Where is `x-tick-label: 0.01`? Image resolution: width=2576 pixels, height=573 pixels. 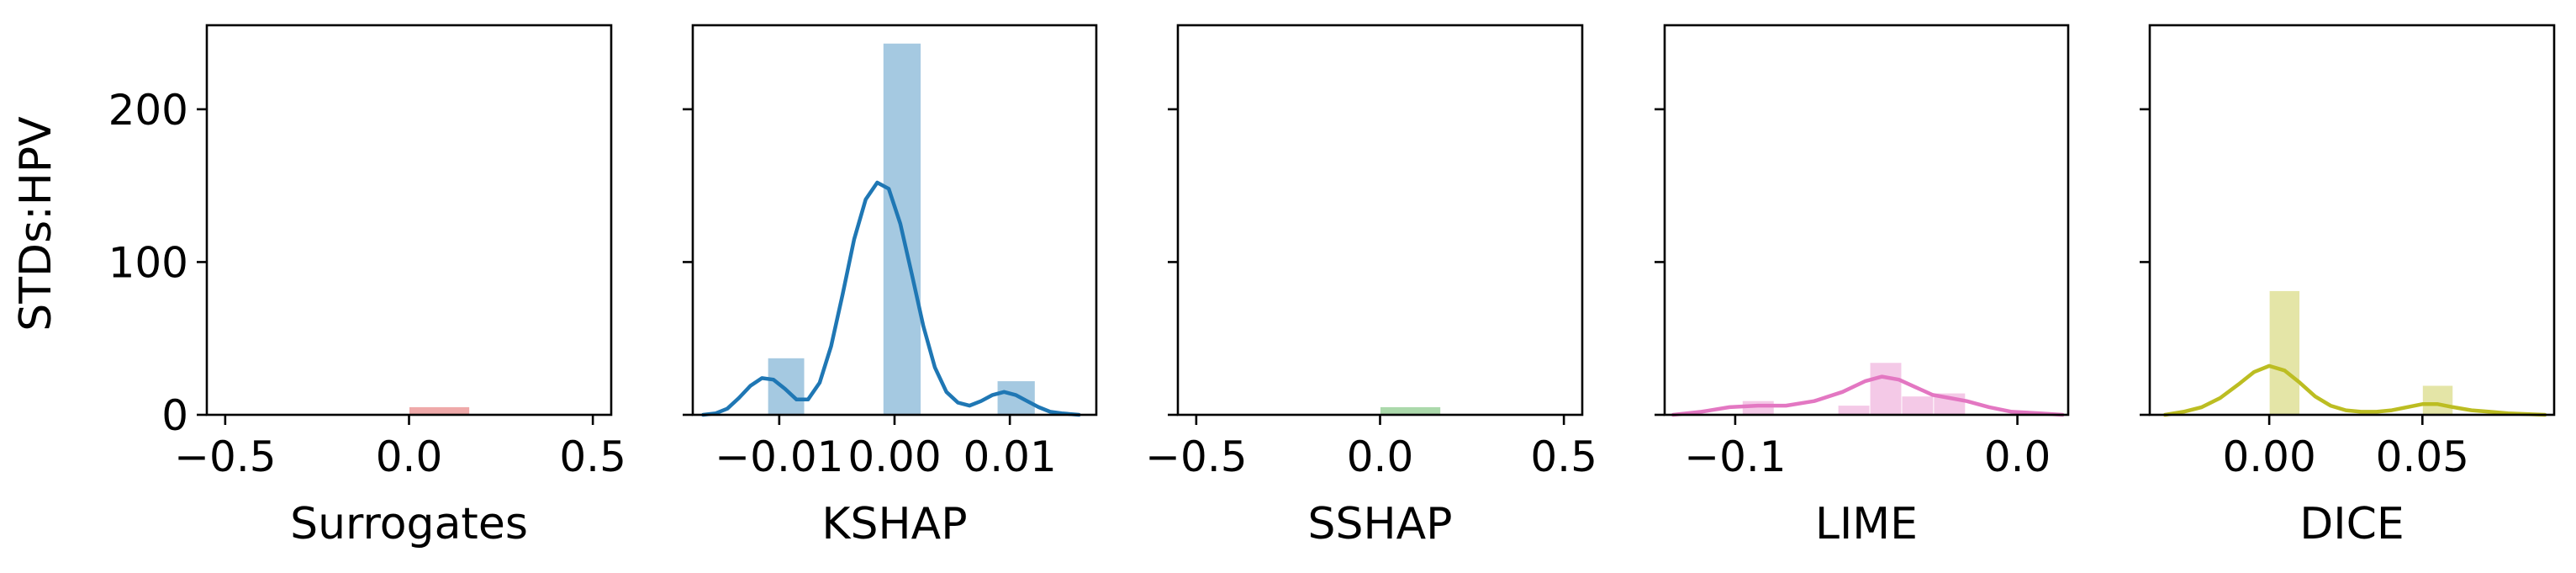 x-tick-label: 0.01 is located at coordinates (1010, 456).